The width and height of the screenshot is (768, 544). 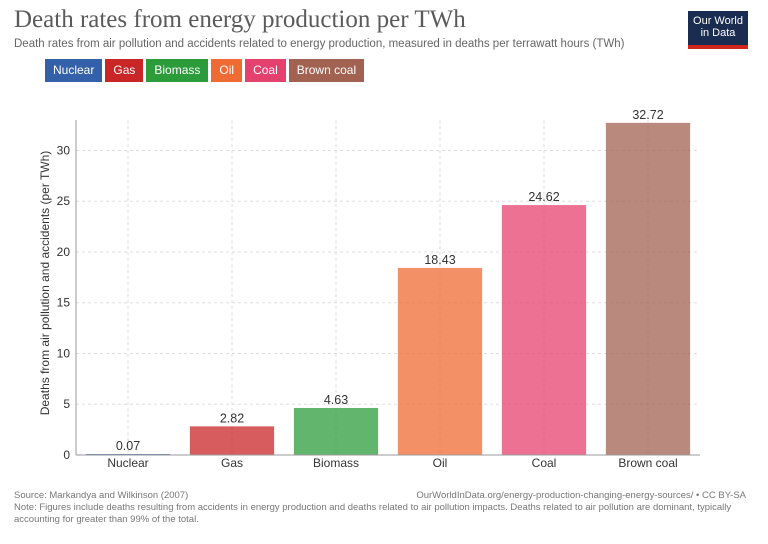 What do you see at coordinates (336, 431) in the screenshot?
I see `bar-biomass` at bounding box center [336, 431].